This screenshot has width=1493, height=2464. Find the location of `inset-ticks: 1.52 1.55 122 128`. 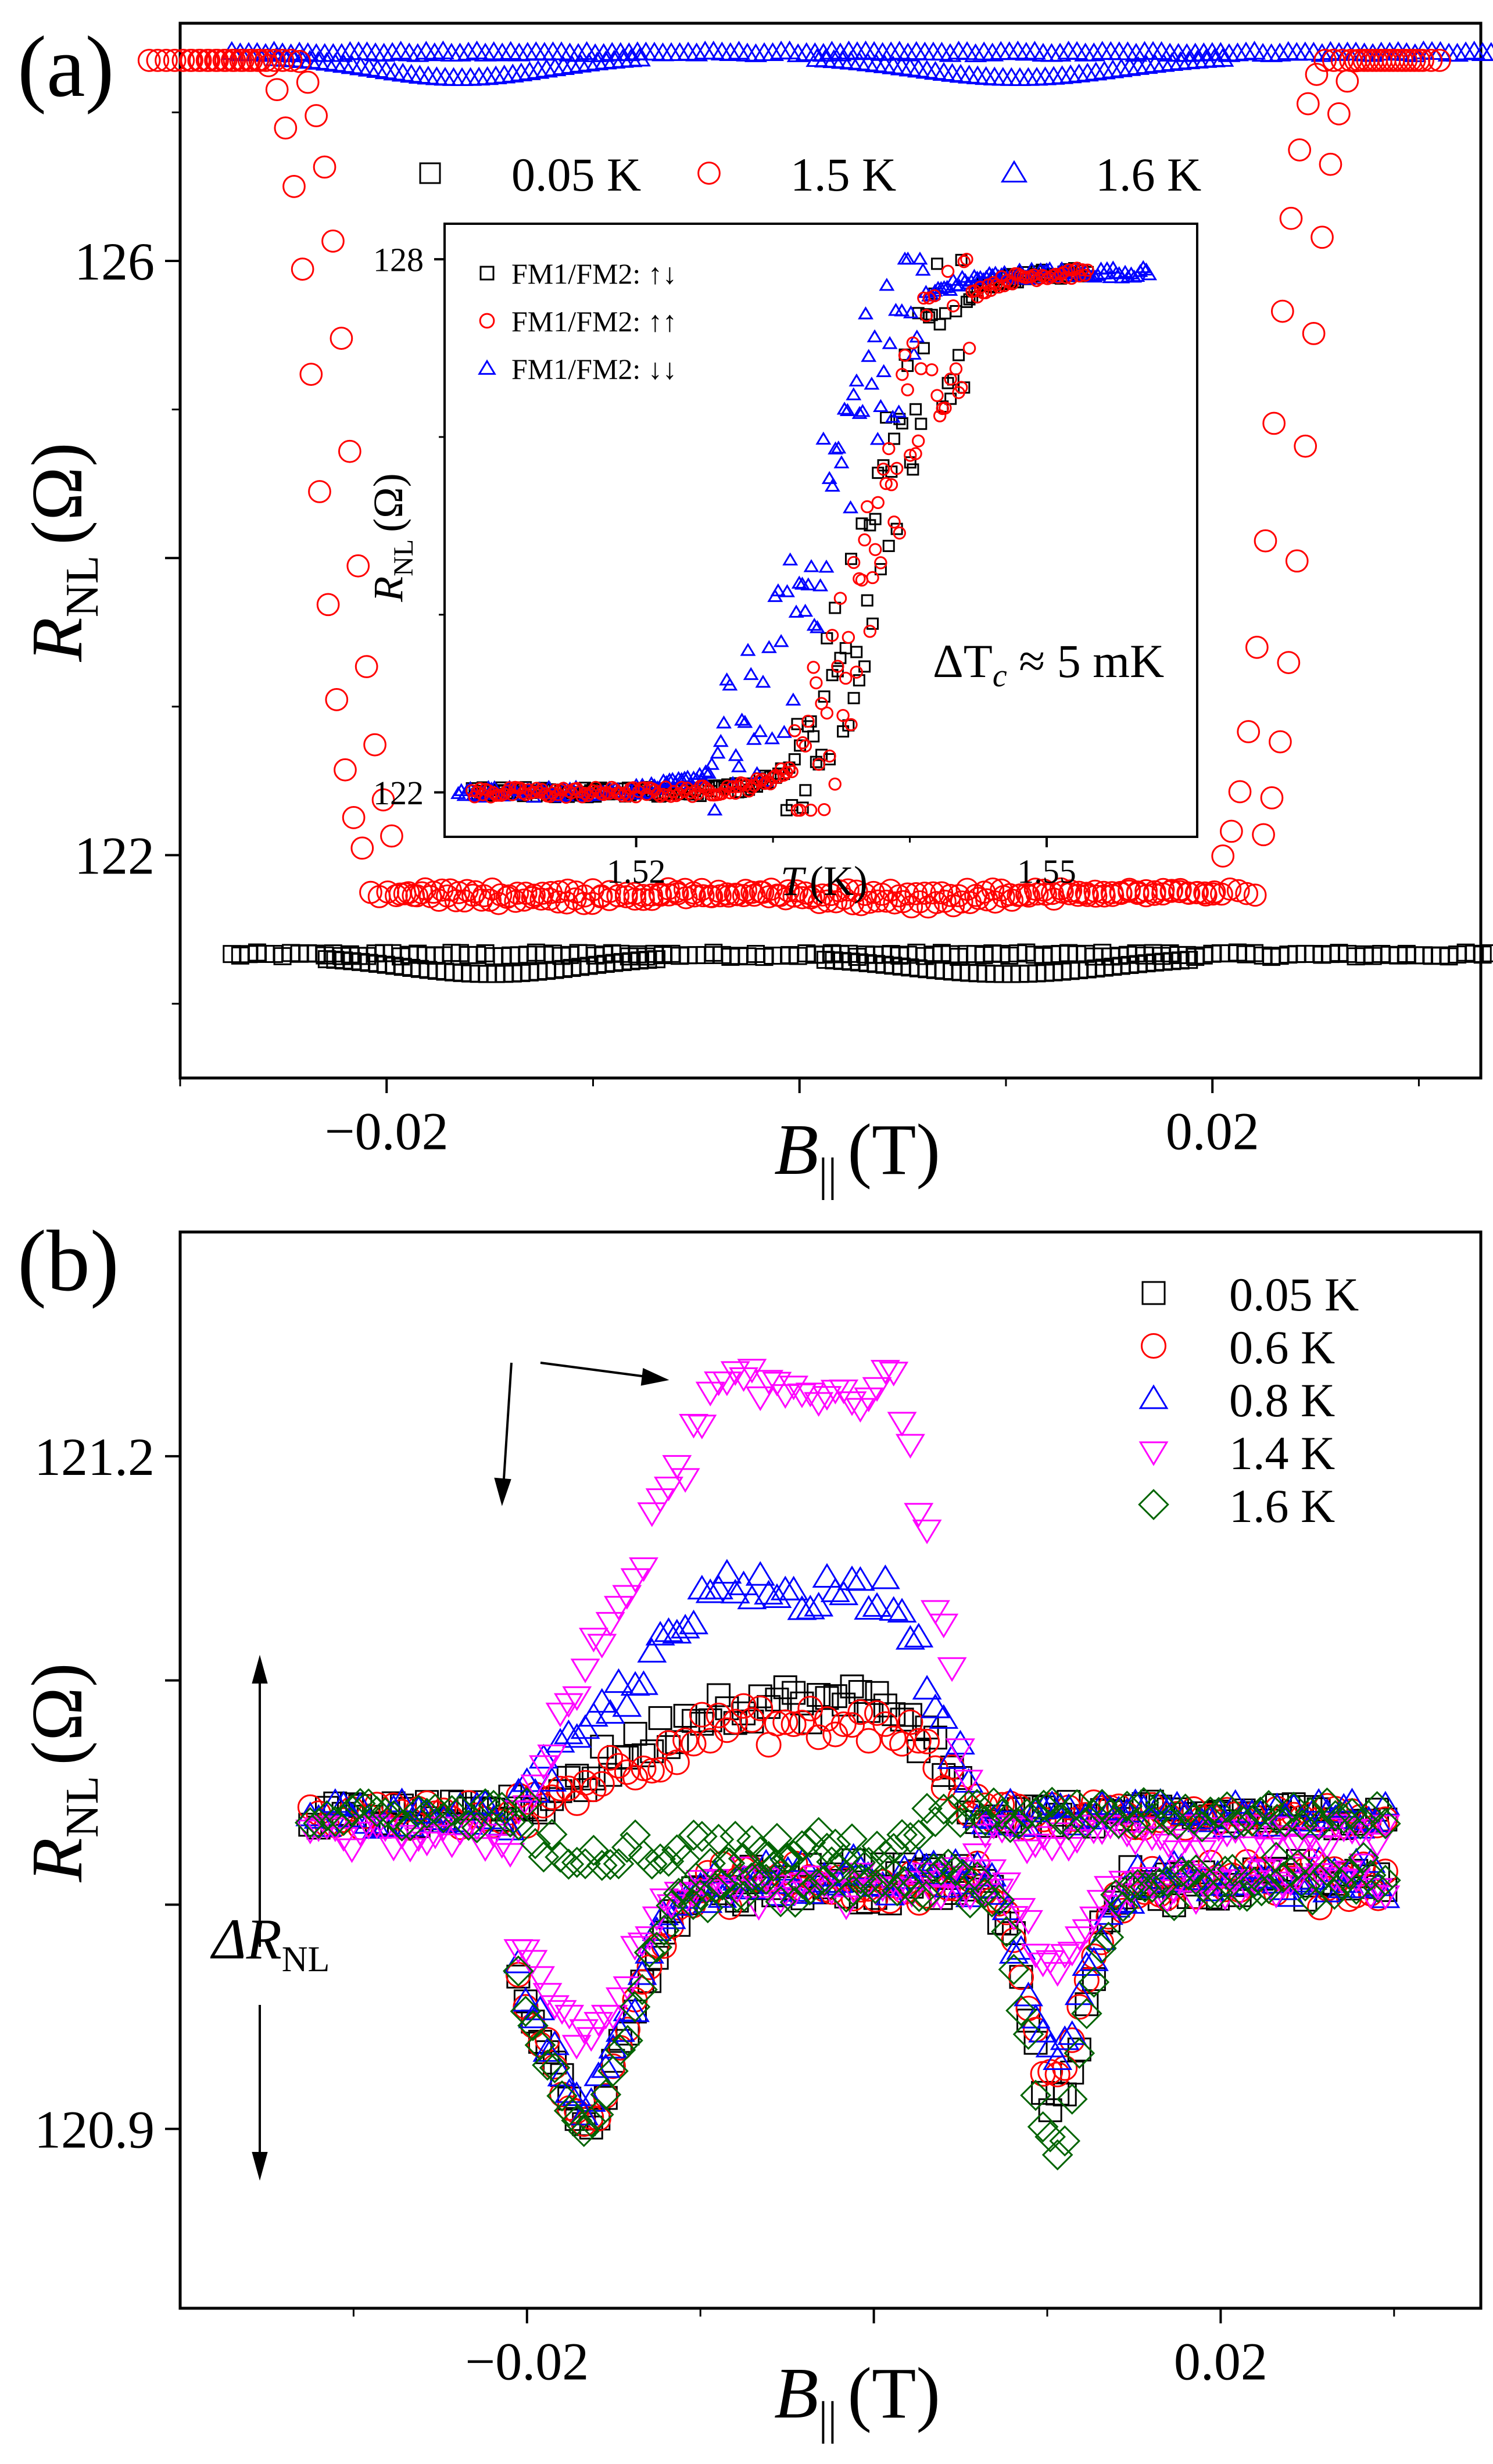

inset-ticks: 1.52 1.55 122 128 is located at coordinates (724, 565).